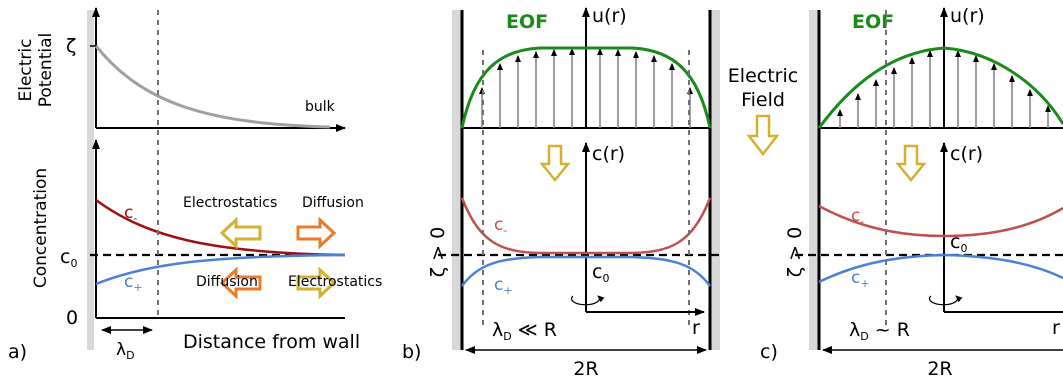 The height and width of the screenshot is (380, 1063). Describe the element at coordinates (696, 328) in the screenshot. I see `r-label-b: r` at that location.